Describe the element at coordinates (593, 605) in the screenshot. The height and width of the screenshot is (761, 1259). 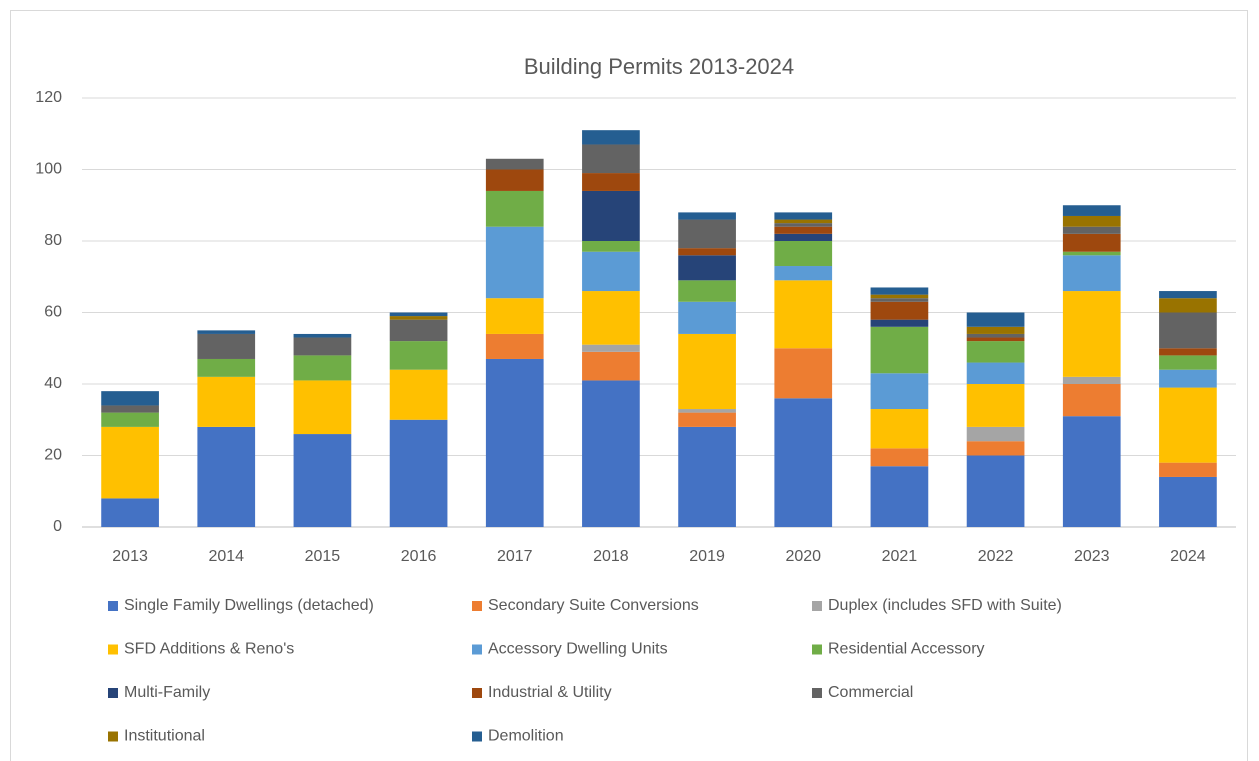
I see `legend-label: Secondary Suite Conversions` at that location.